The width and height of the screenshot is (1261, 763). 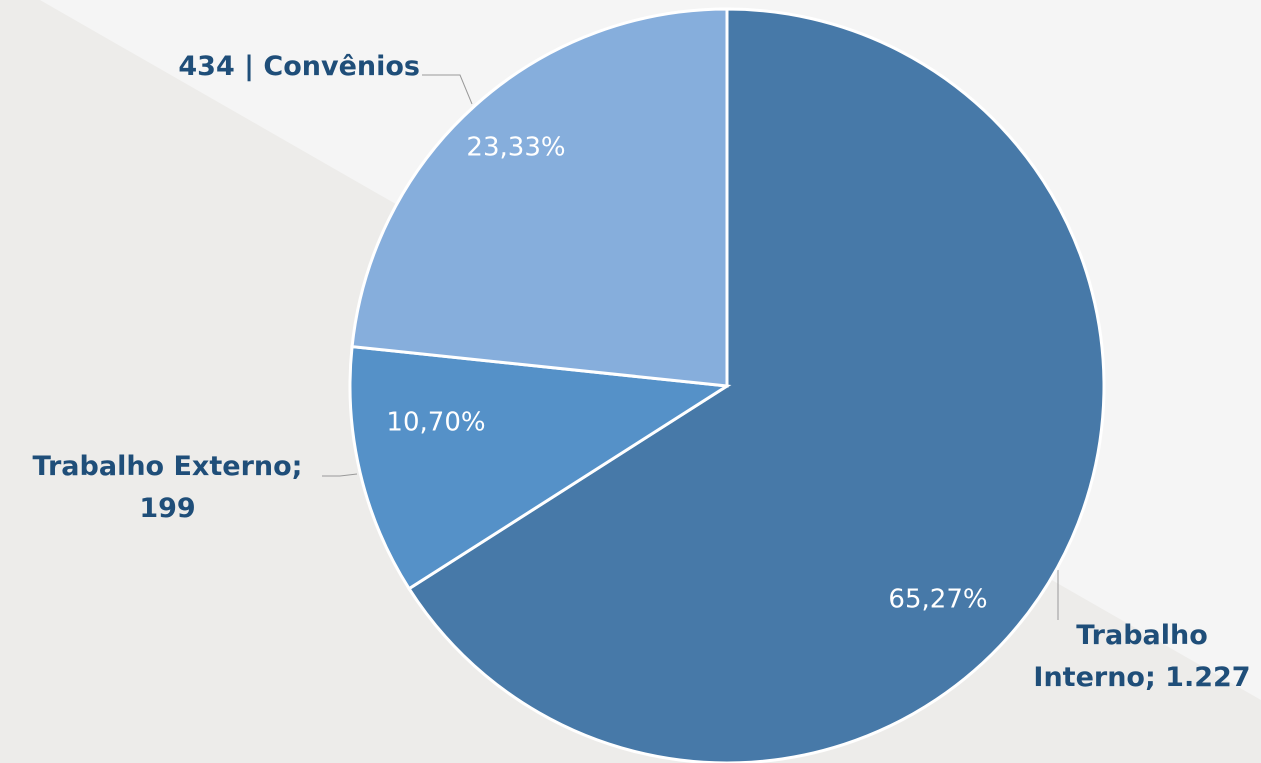 I want to click on percent-label: 23,33%, so click(x=515, y=148).